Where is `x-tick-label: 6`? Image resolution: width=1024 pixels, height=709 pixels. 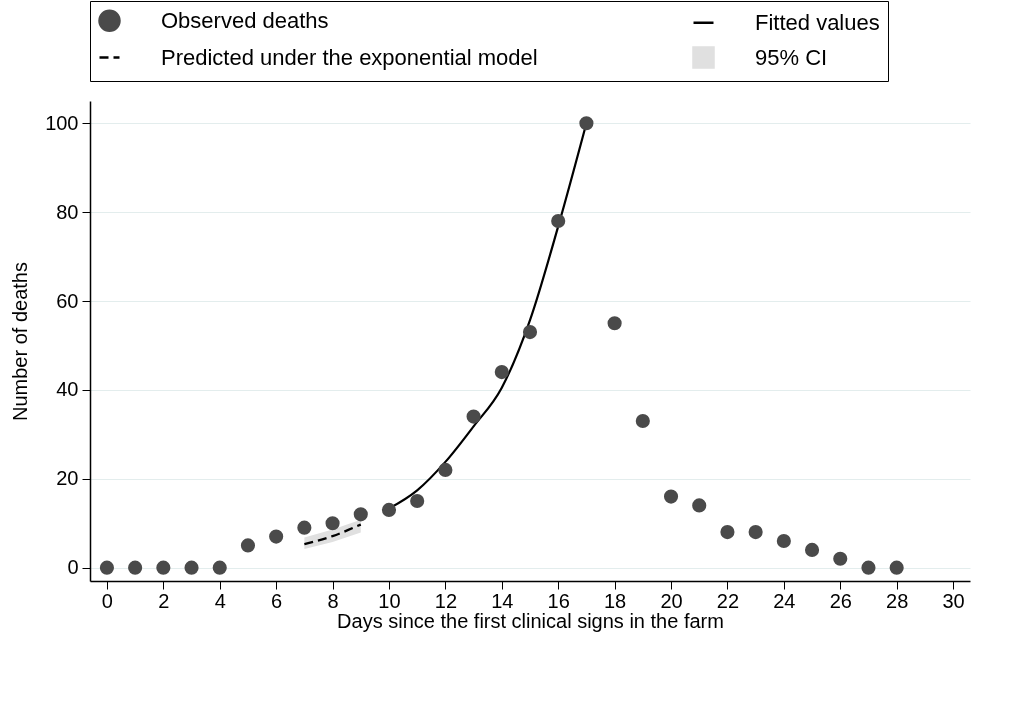 x-tick-label: 6 is located at coordinates (277, 600).